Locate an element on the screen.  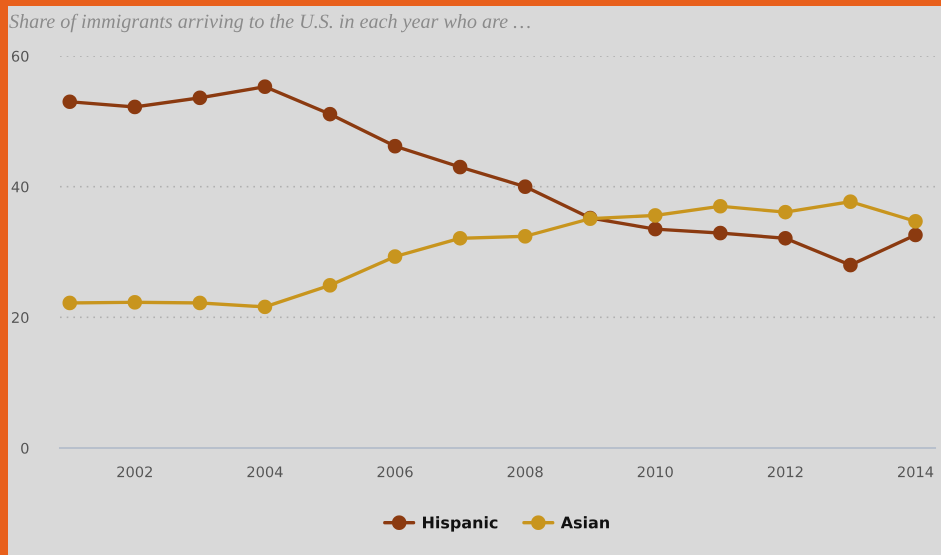
legend-label: Asian is located at coordinates (584, 522).